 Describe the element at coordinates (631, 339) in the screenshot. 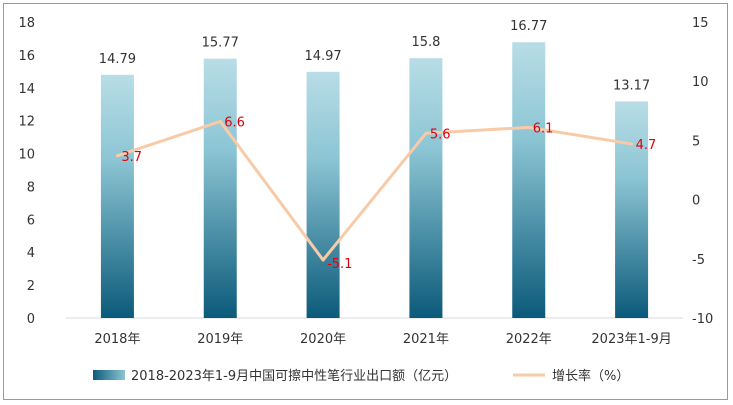

I see `x-tick-label: 2023年1-9月` at that location.